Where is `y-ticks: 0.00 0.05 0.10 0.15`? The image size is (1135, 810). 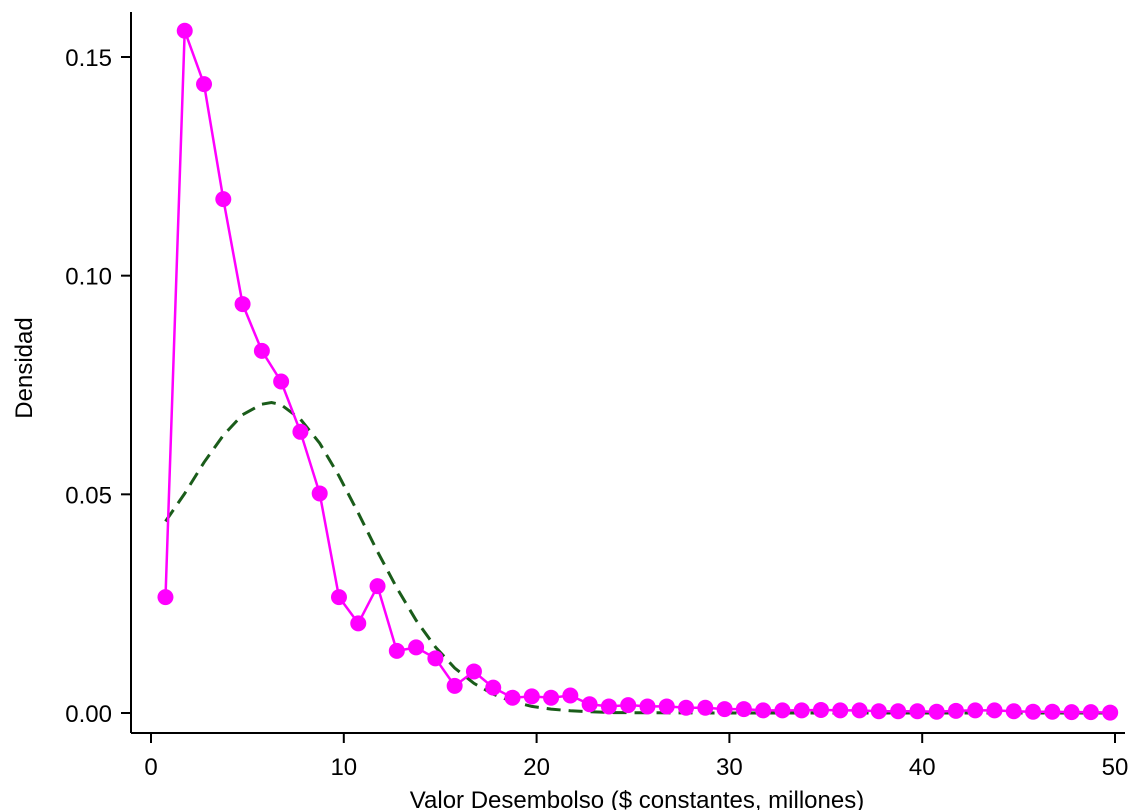 y-ticks: 0.00 0.05 0.10 0.15 is located at coordinates (98, 386).